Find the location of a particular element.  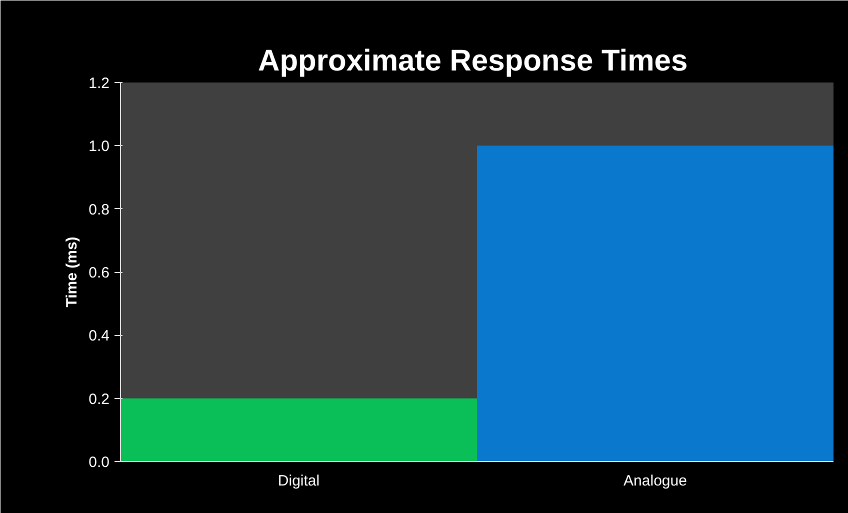

y-tick-label: 1.2 is located at coordinates (99, 83).